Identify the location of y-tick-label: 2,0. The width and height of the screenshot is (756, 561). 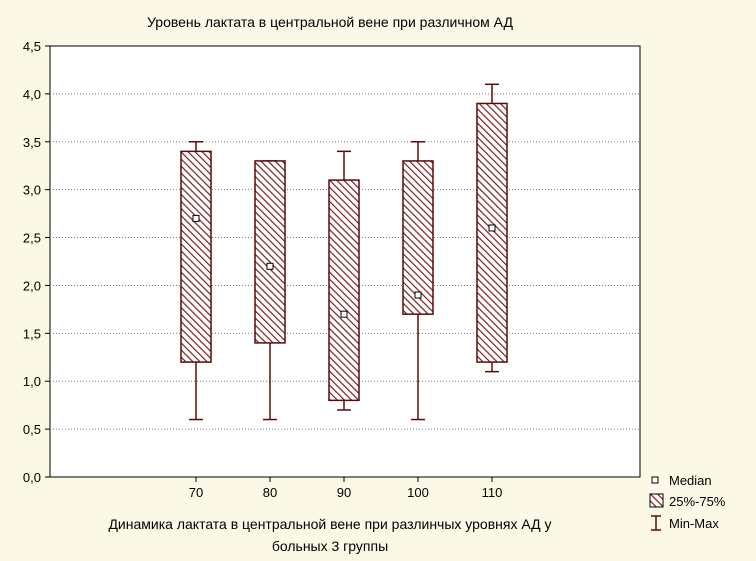
(32, 285).